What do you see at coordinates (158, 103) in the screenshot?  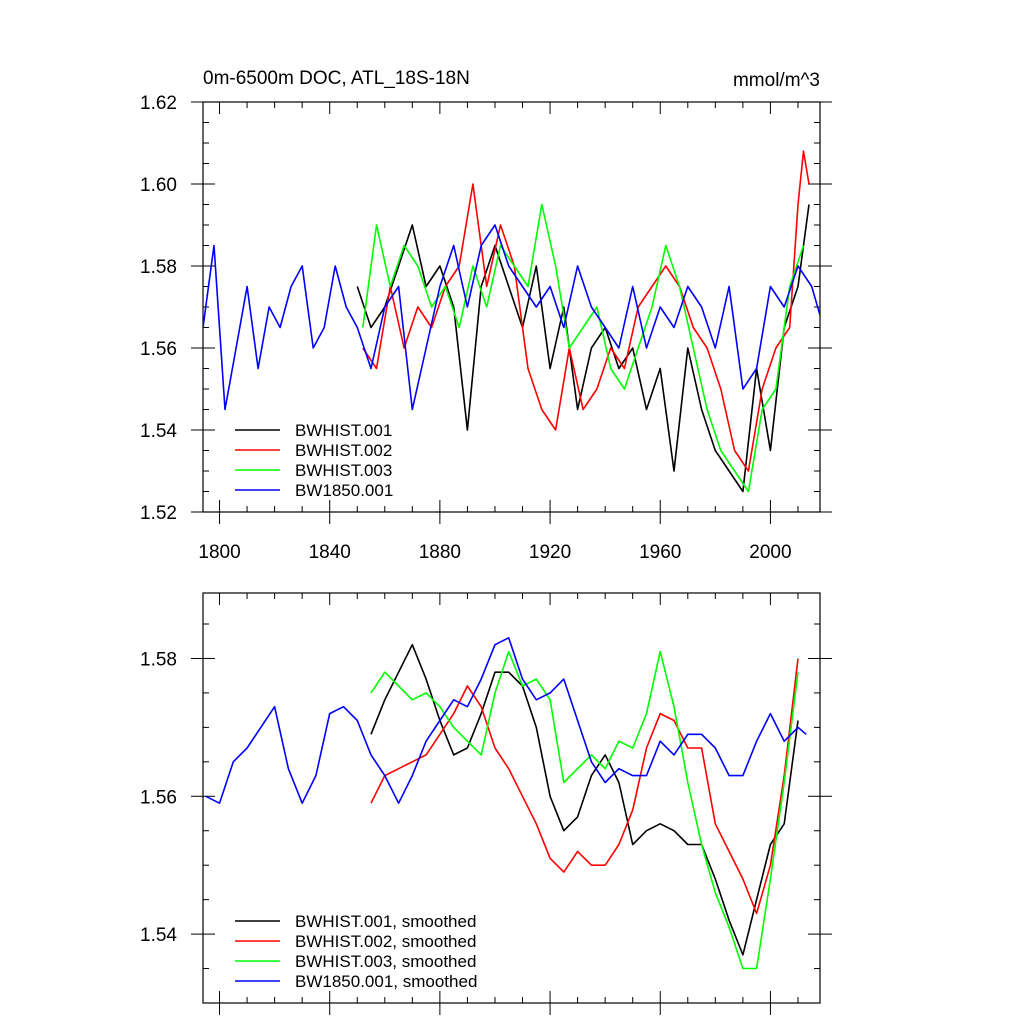 I see `y-tick-label: 1.62` at bounding box center [158, 103].